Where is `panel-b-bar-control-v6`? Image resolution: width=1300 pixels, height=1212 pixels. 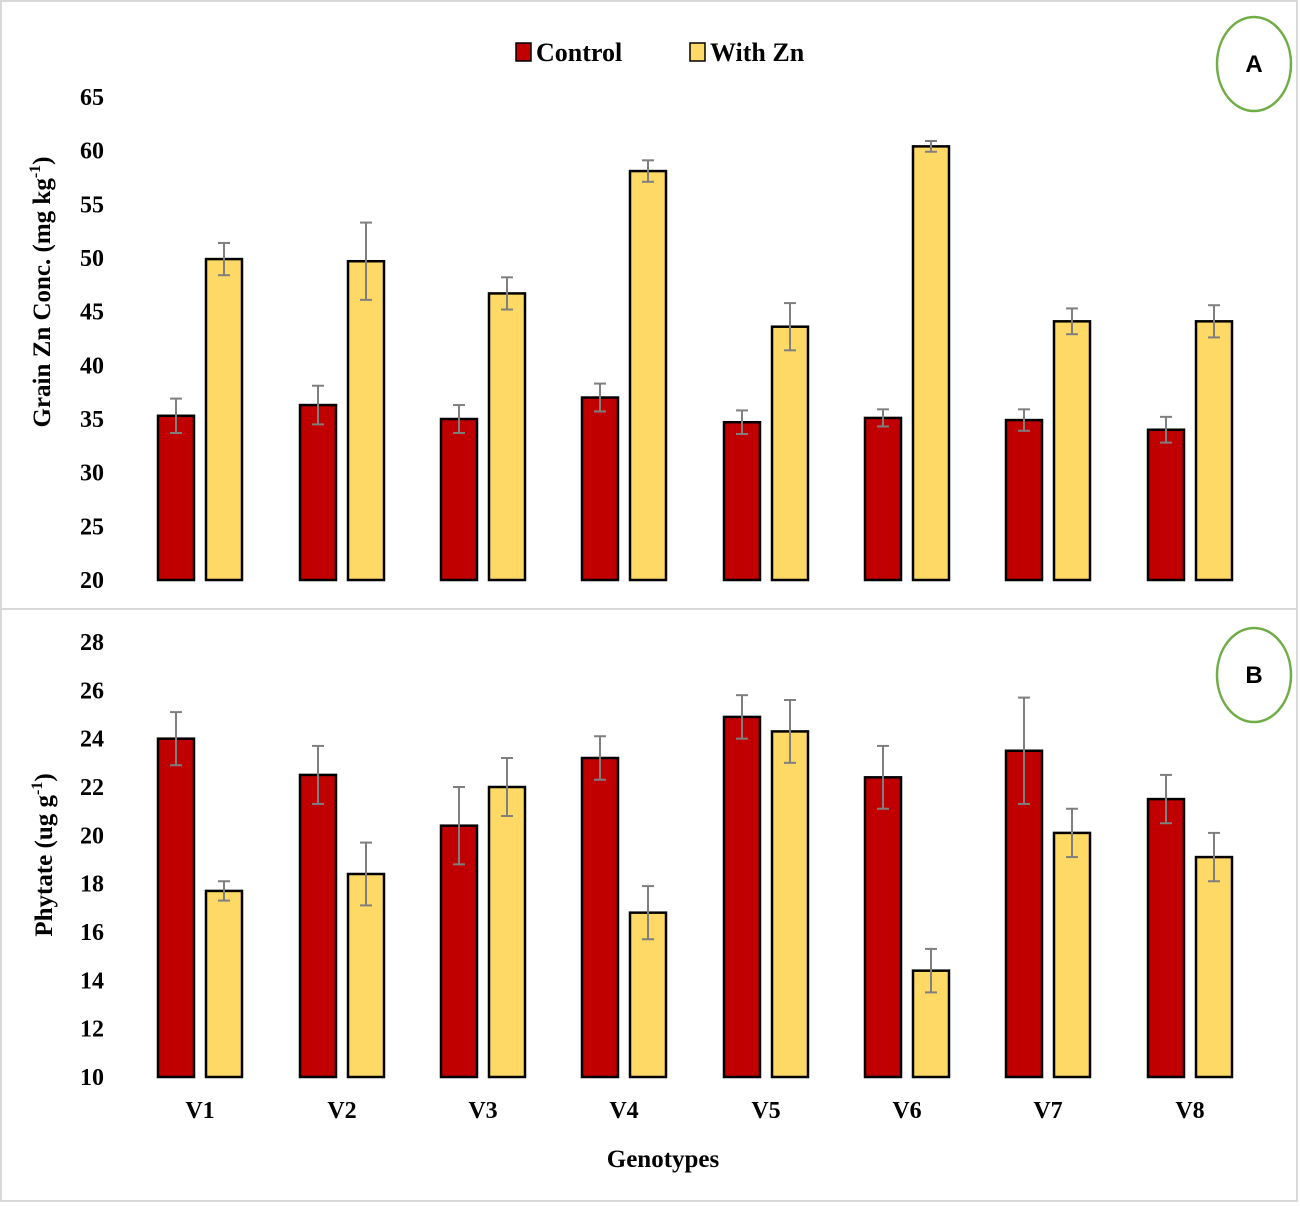
panel-b-bar-control-v6 is located at coordinates (883, 927).